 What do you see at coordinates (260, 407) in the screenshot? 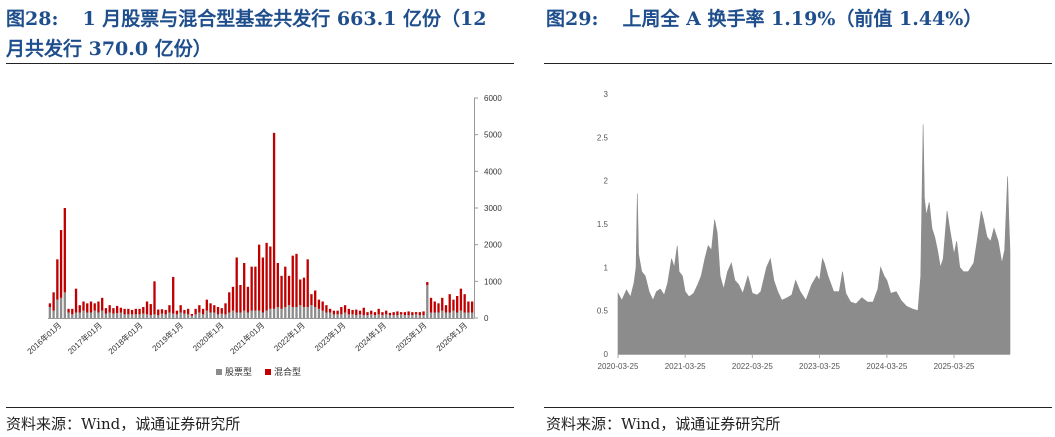
I see `left-bottom-rule` at bounding box center [260, 407].